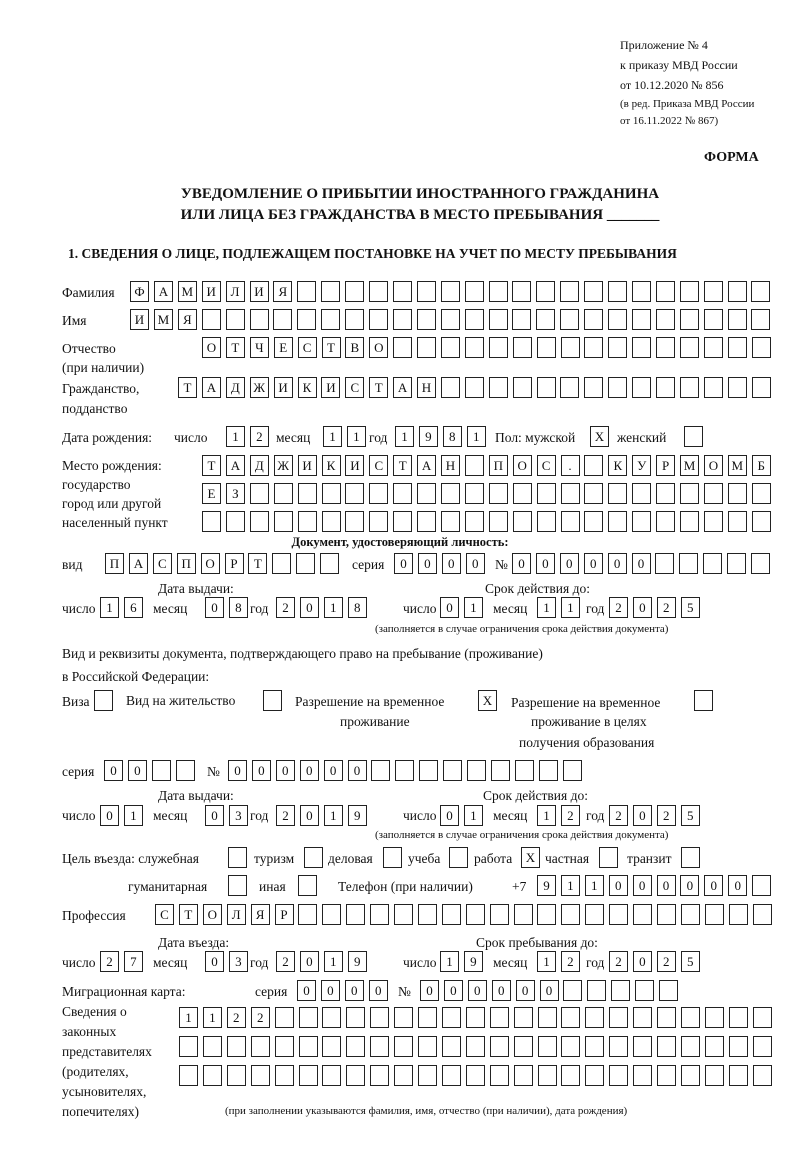 Image resolution: width=800 pixels, height=1163 pixels. I want to click on name-box: Я, so click(187, 319).